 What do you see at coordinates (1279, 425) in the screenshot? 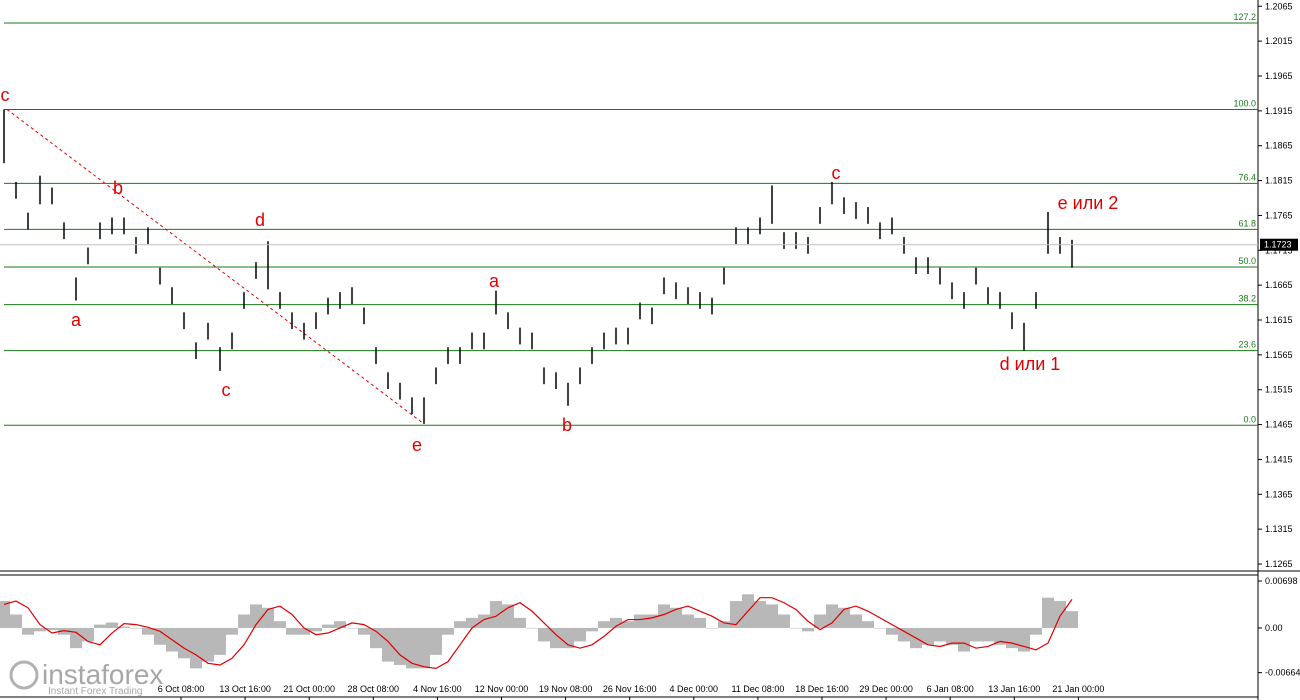
I see `y-tick-label: 1.1465` at bounding box center [1279, 425].